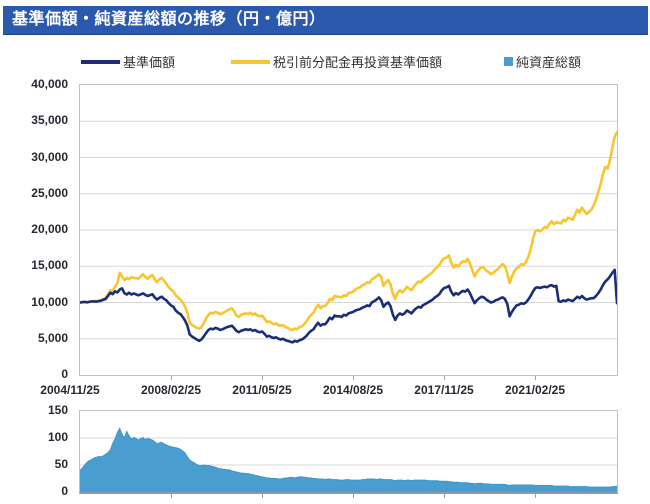 The image size is (650, 504). What do you see at coordinates (262, 390) in the screenshot?
I see `price-x-tick-label: 2011/05/25` at bounding box center [262, 390].